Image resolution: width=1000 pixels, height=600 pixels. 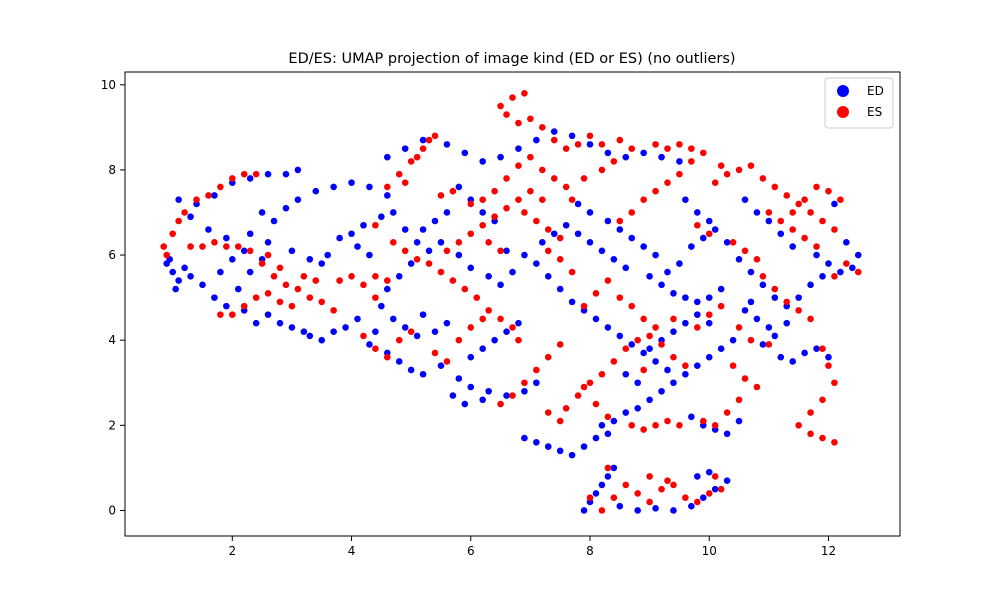 I want to click on x-tick-label: 4, so click(x=352, y=551).